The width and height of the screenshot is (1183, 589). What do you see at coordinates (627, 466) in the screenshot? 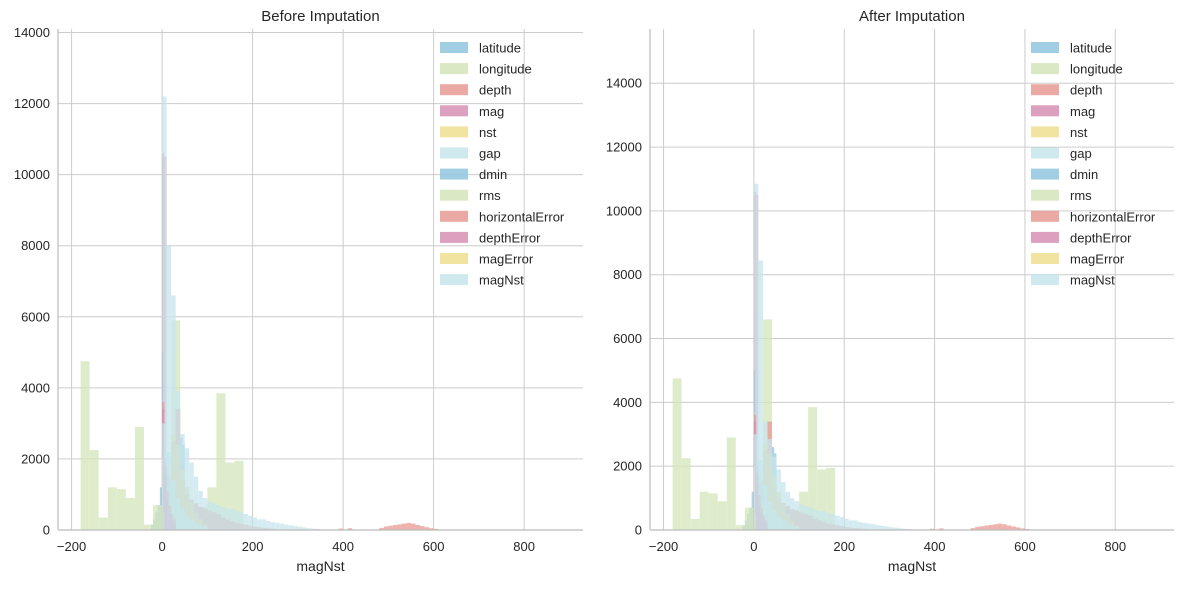
I see `y-tick-label: 2000` at bounding box center [627, 466].